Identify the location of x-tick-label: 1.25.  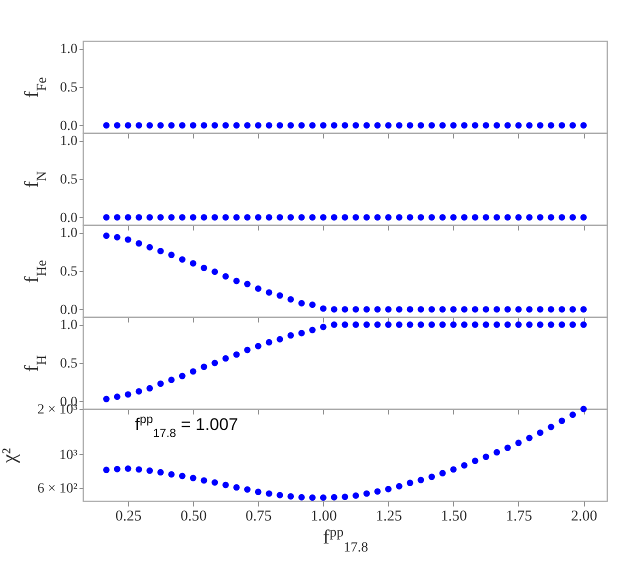
(389, 516).